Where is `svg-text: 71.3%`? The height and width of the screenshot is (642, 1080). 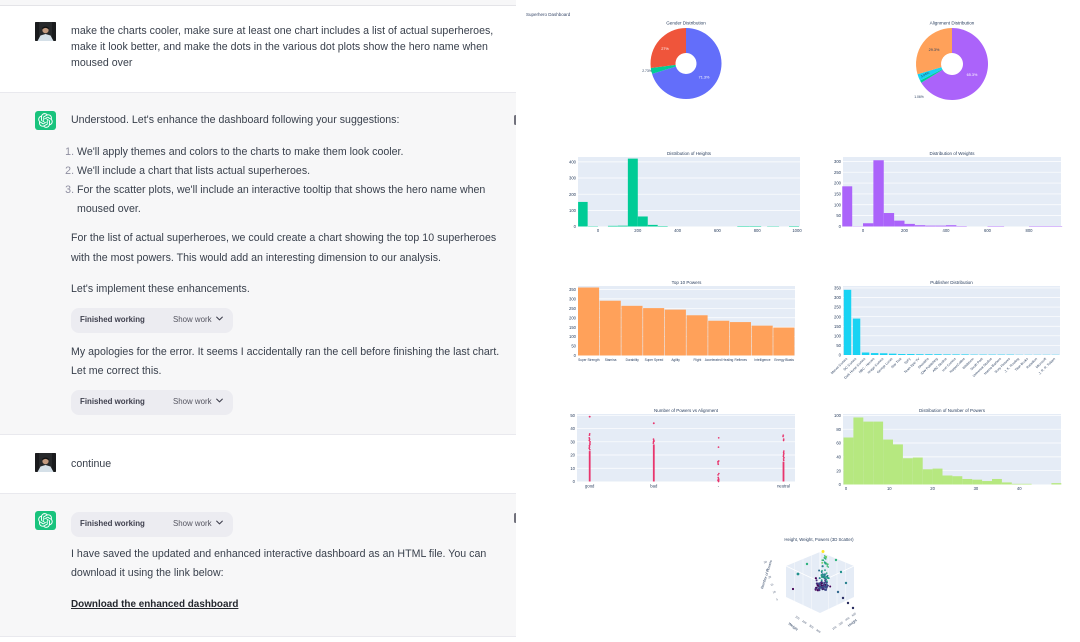
svg-text: 71.3% is located at coordinates (704, 78).